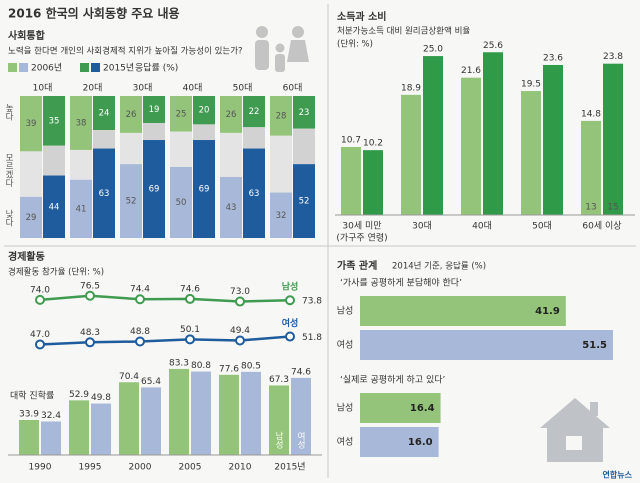 Image resolution: width=640 pixels, height=483 pixels. What do you see at coordinates (612, 208) in the screenshot?
I see `annotation: 15` at bounding box center [612, 208].